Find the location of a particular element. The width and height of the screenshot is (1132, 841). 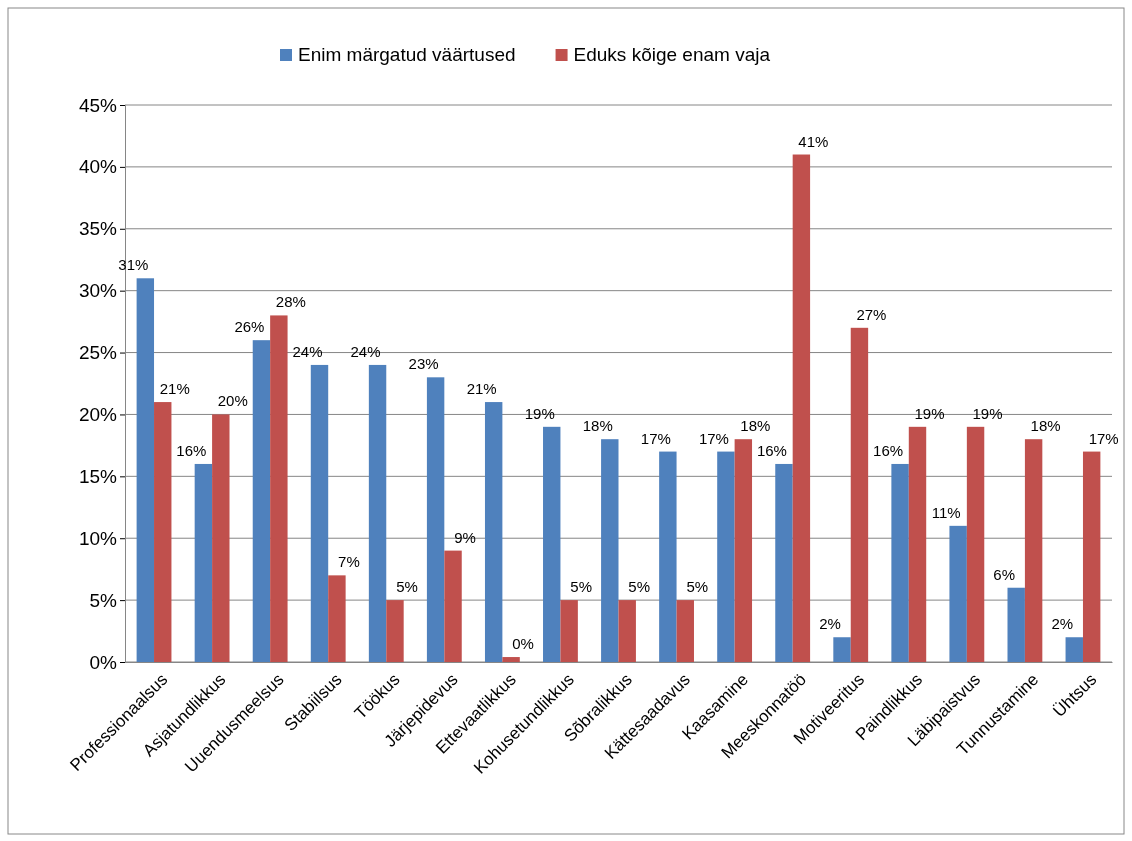

data-label: 7% is located at coordinates (349, 562).